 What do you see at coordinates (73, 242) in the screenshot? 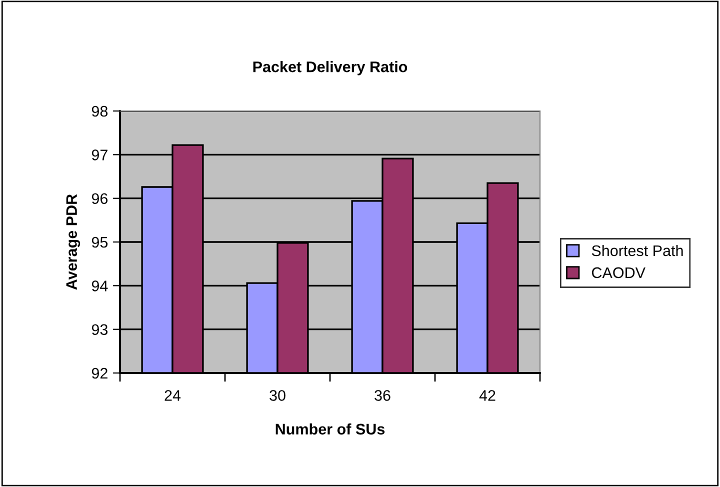
I see `y-axis-title: Average PDR` at bounding box center [73, 242].